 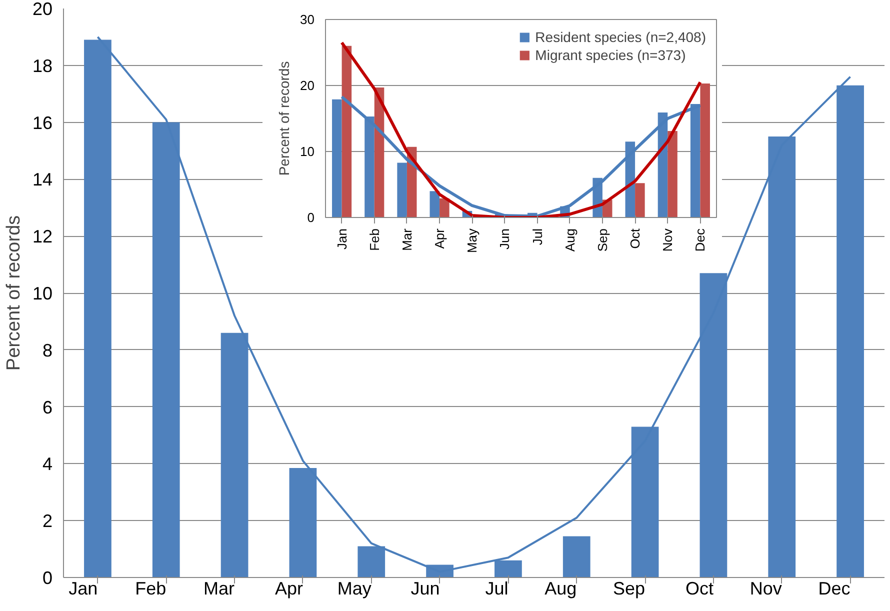 I want to click on y-tick-label: 16, so click(x=42, y=122).